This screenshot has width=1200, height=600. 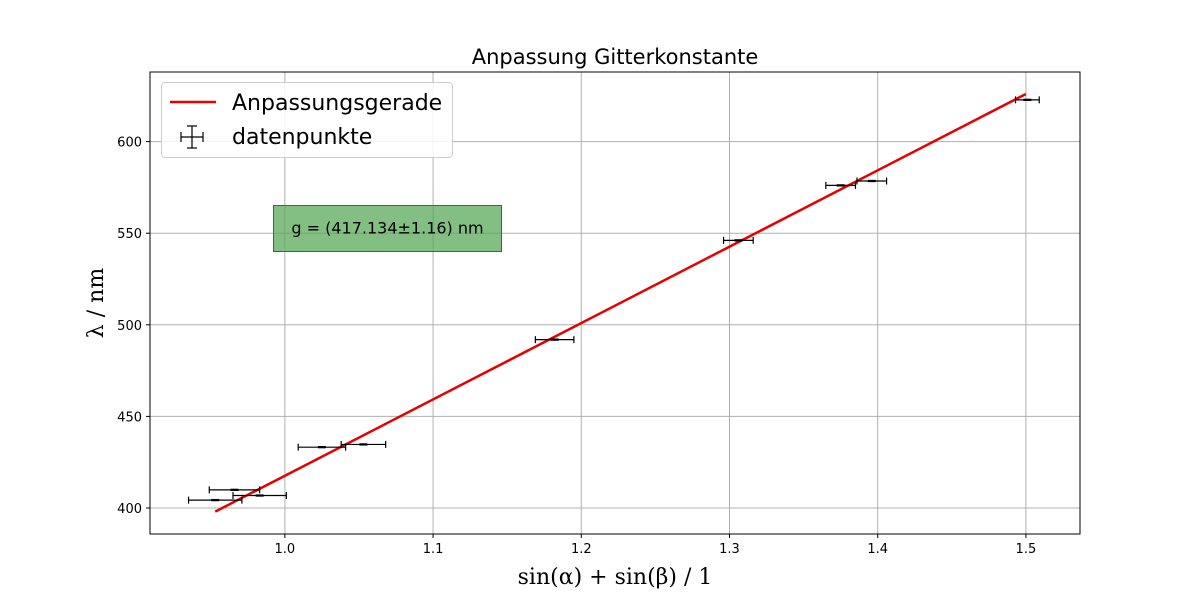 I want to click on x-tick-label: 1.4, so click(x=877, y=549).